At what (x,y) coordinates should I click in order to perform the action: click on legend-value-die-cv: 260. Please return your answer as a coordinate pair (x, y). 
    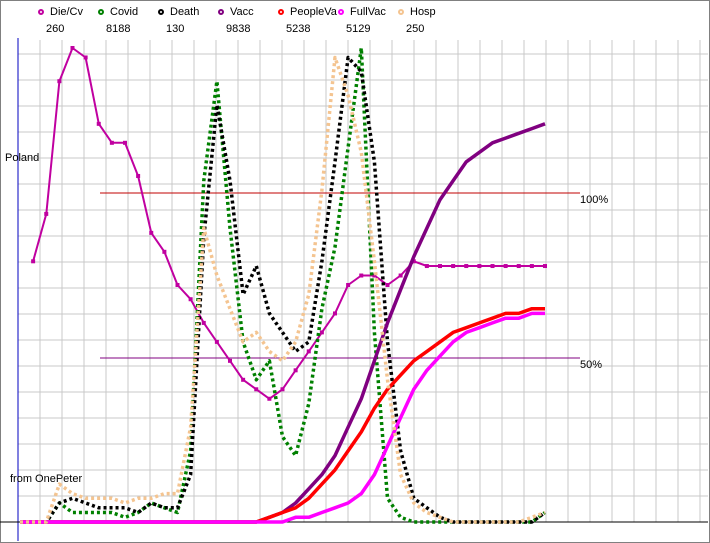
    Looking at the image, I should click on (55, 29).